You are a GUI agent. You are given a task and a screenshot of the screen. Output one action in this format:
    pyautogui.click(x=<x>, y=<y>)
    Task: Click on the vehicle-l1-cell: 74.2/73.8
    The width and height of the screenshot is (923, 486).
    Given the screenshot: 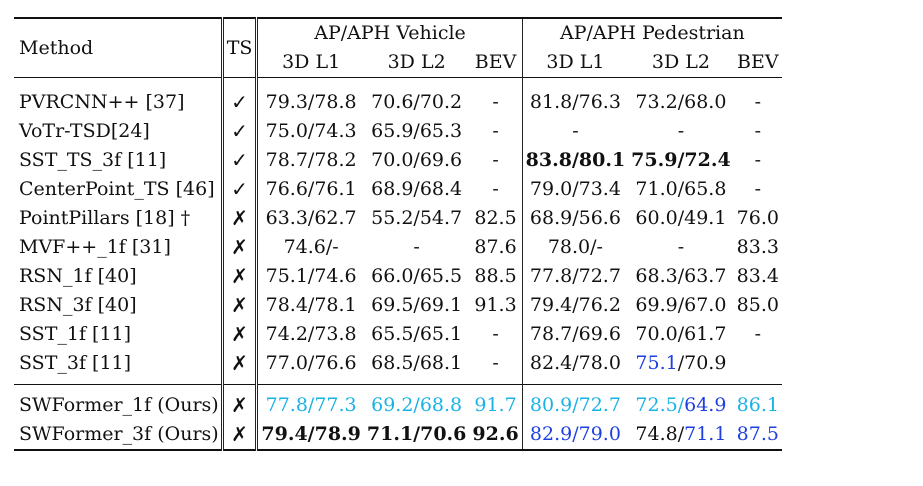 What is the action you would take?
    pyautogui.click(x=309, y=334)
    